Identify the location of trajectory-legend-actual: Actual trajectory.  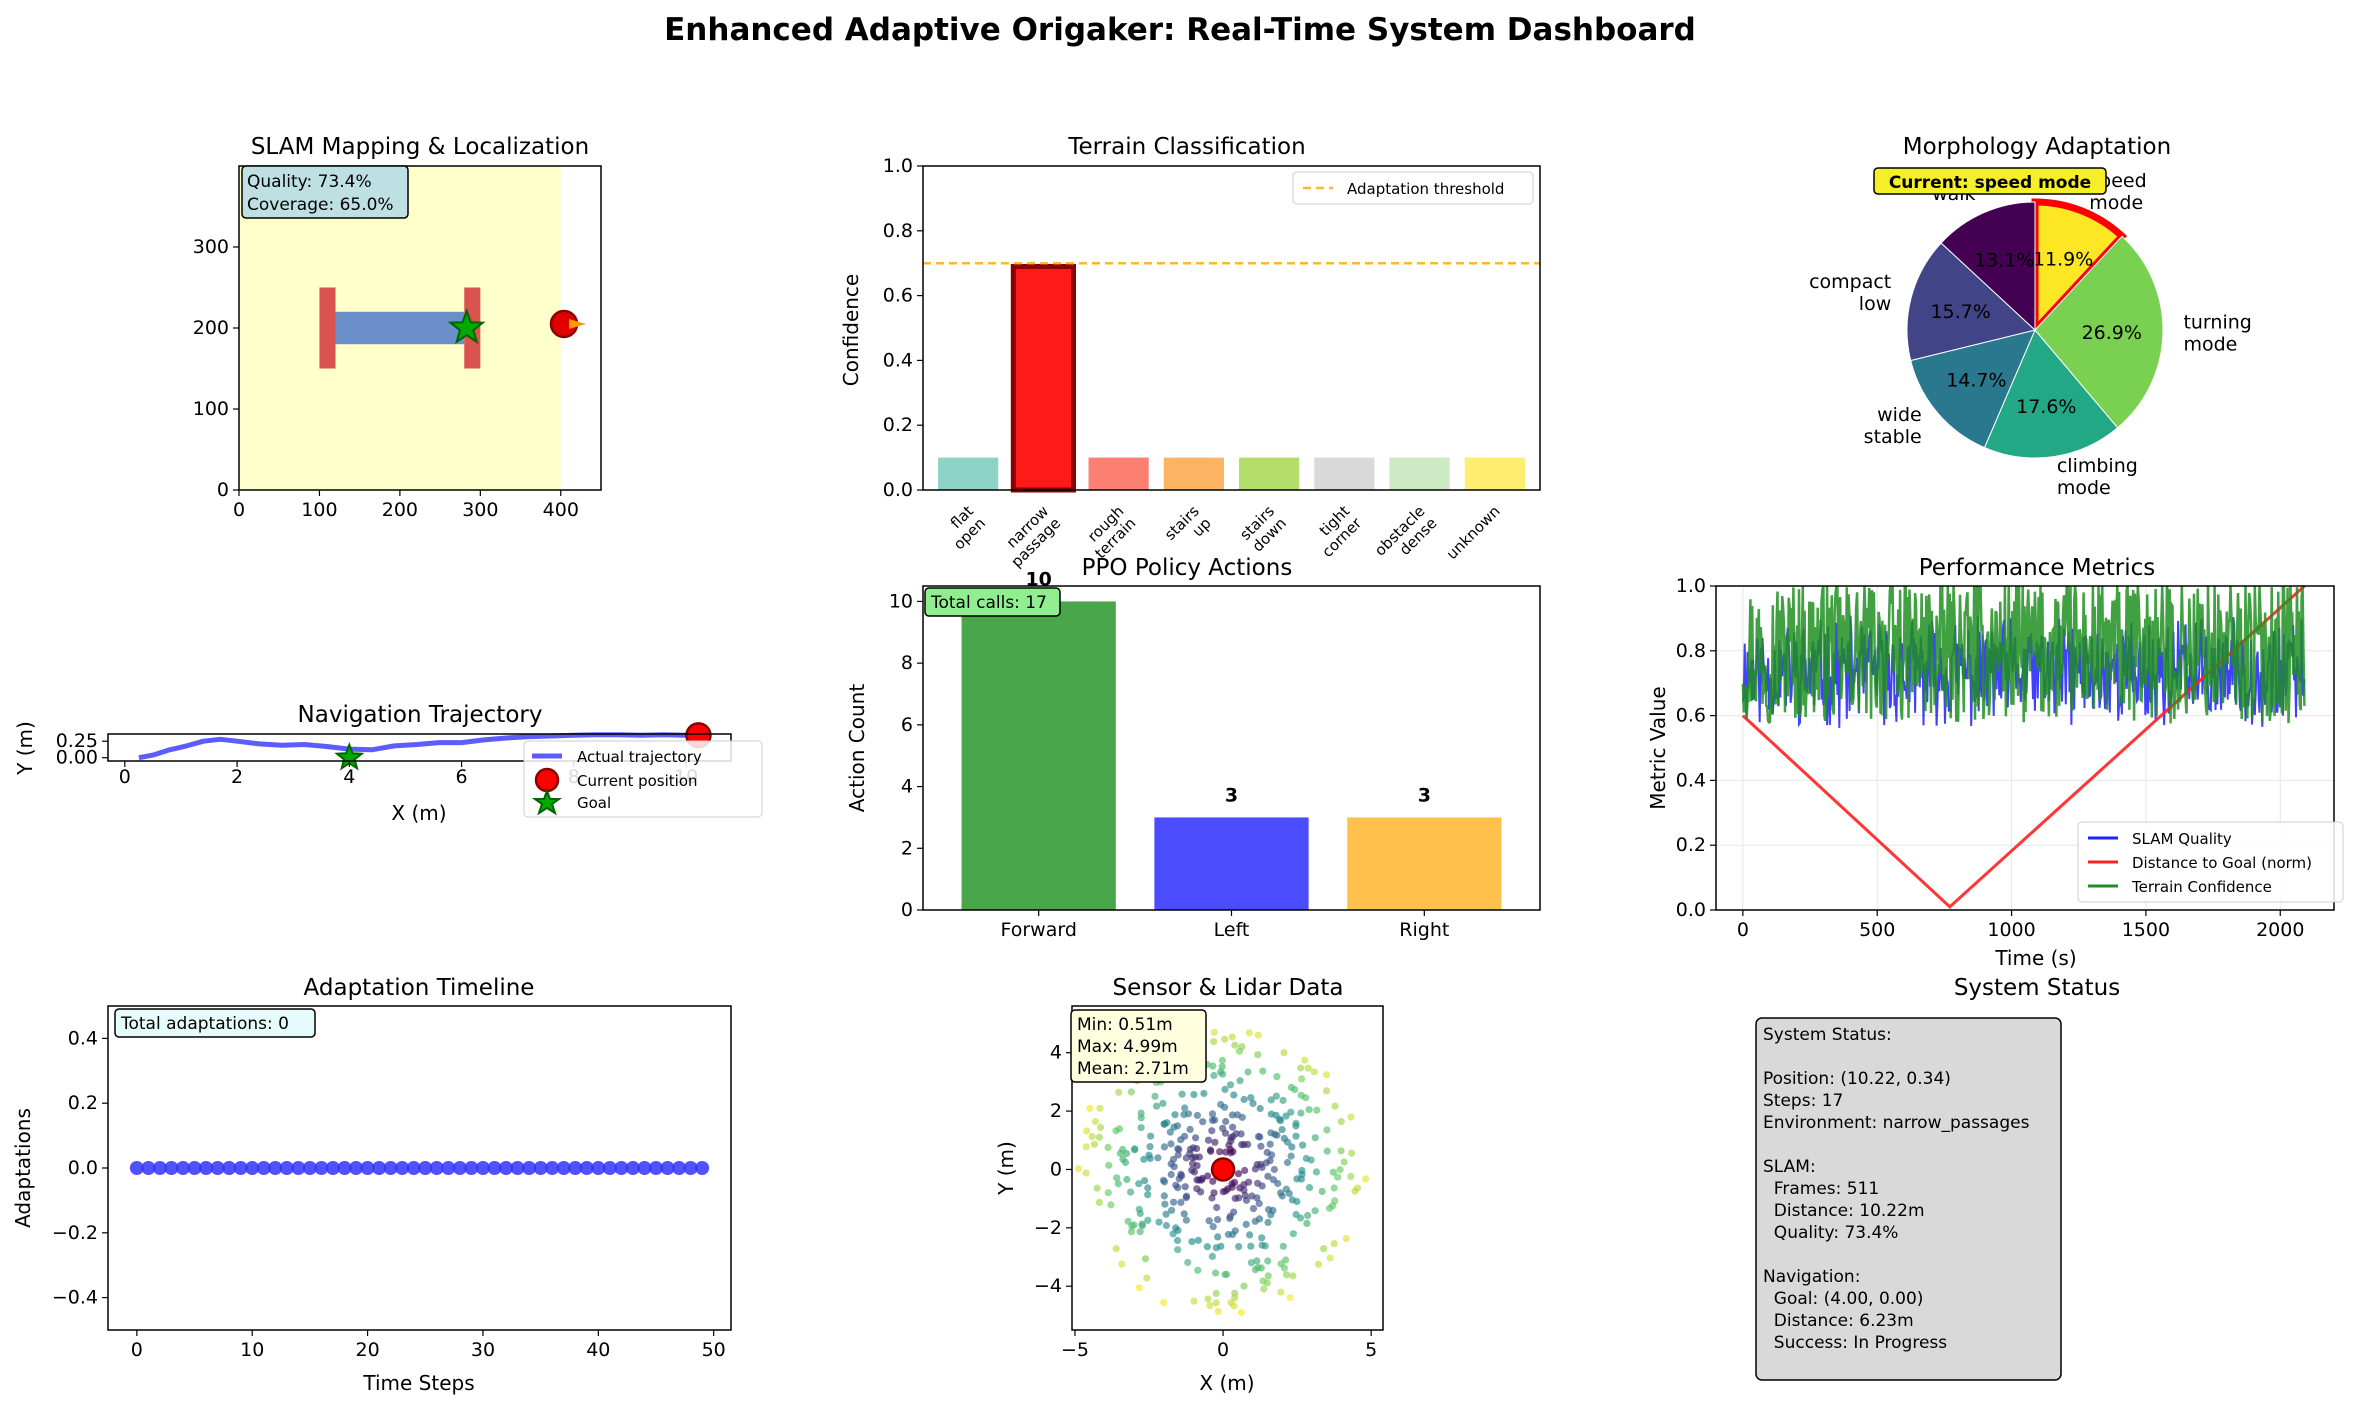
(639, 757).